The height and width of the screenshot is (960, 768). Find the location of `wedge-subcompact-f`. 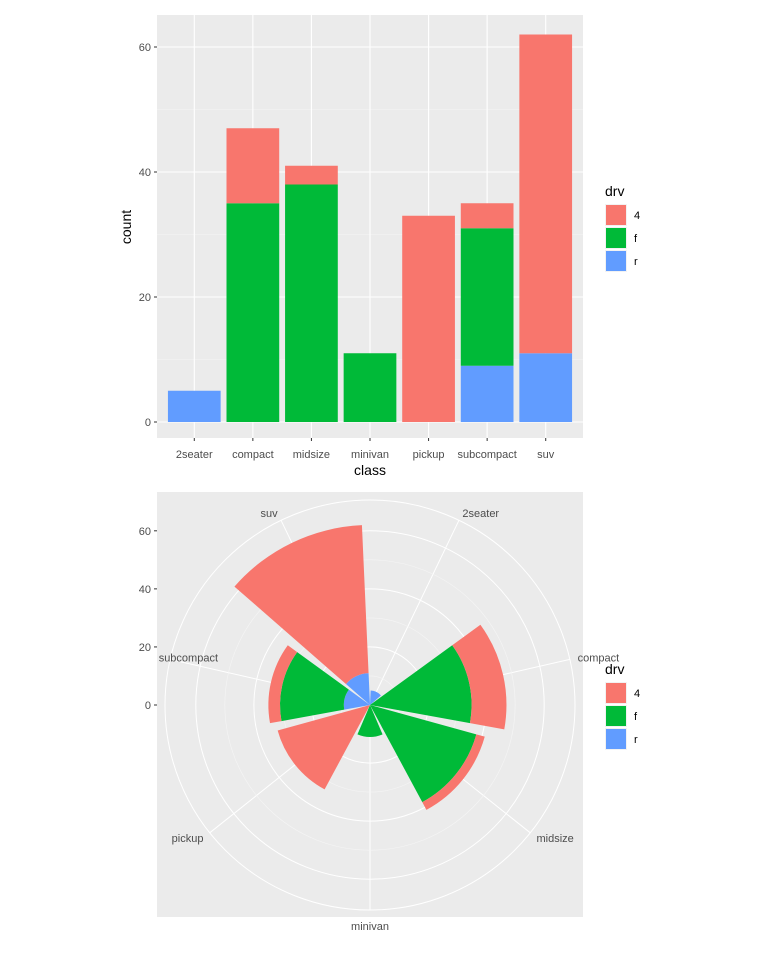

wedge-subcompact-f is located at coordinates (314, 687).